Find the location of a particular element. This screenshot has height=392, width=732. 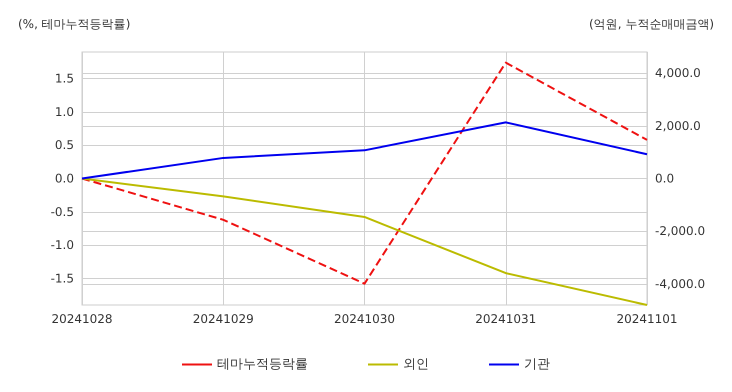

y-tick-label: 1.0 is located at coordinates (64, 111).